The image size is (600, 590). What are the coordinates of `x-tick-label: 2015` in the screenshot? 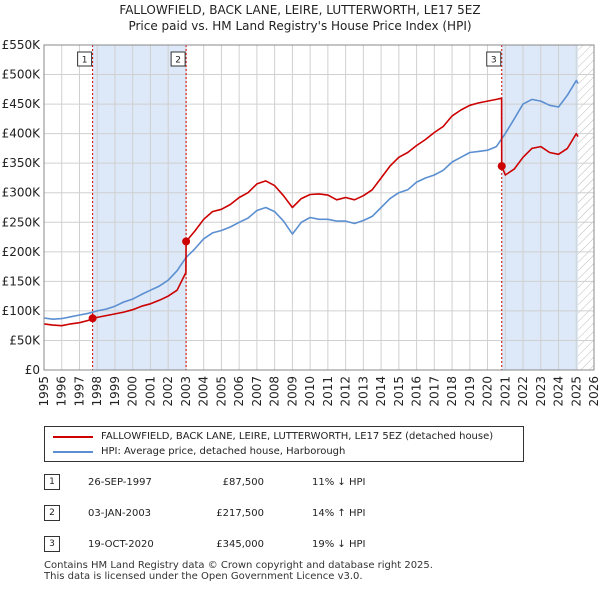 It's located at (399, 391).